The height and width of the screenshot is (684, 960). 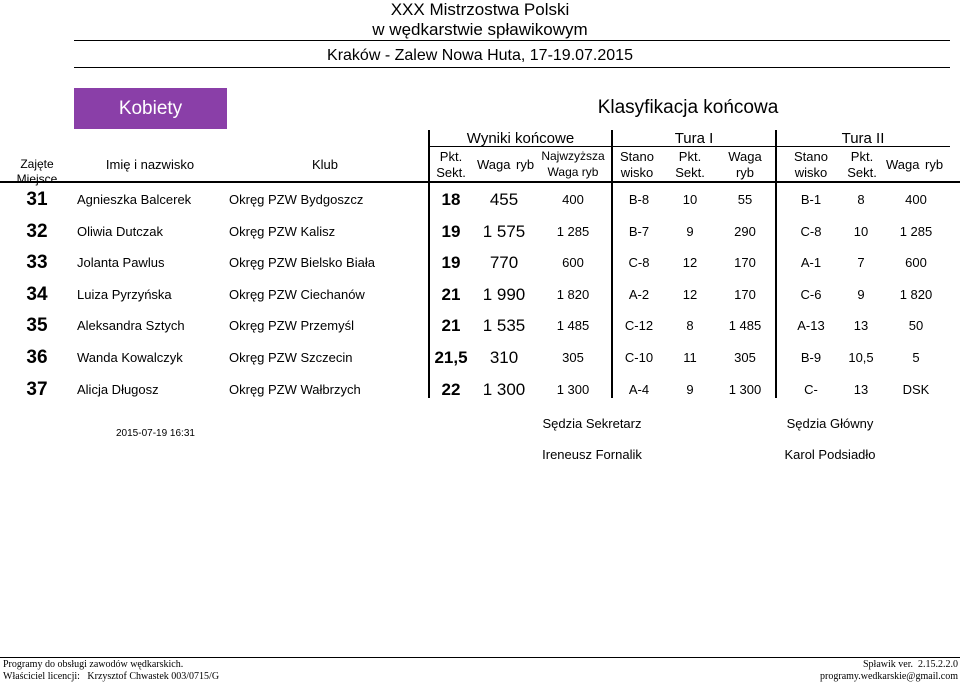 I want to click on footer-divider, so click(x=480, y=657).